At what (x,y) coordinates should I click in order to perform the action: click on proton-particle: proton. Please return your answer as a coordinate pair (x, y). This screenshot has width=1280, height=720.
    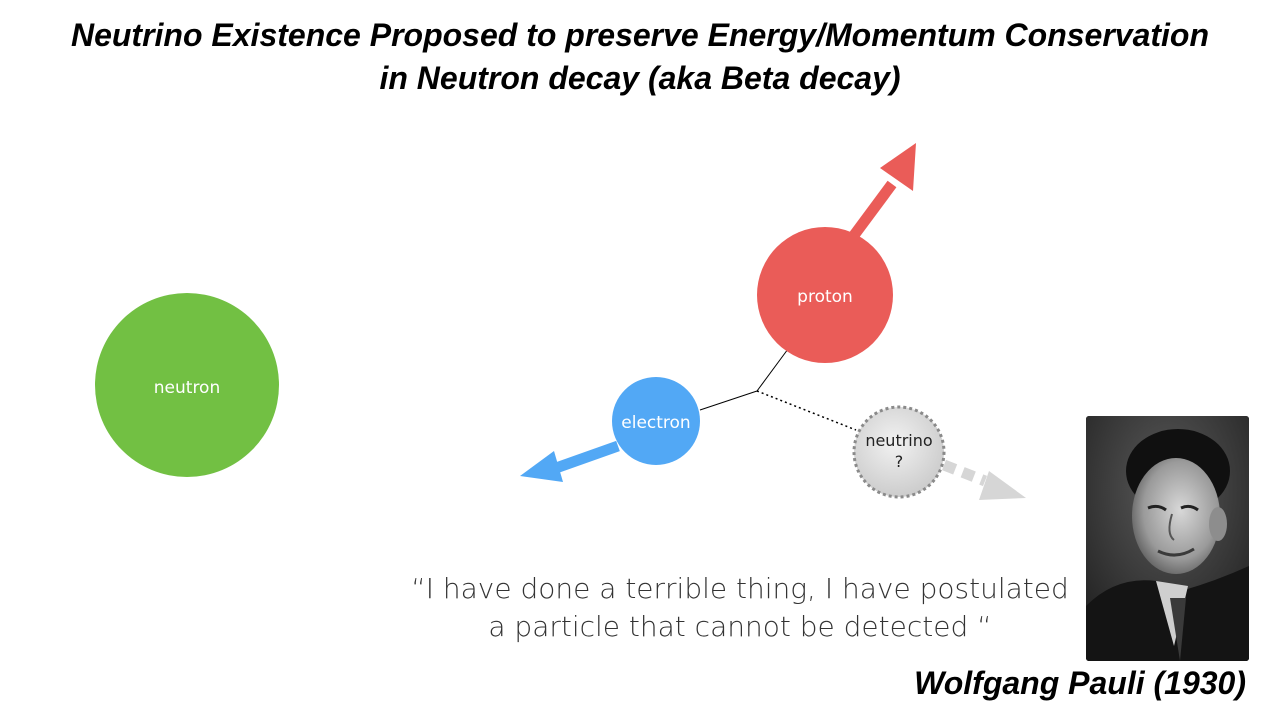
    Looking at the image, I should click on (825, 295).